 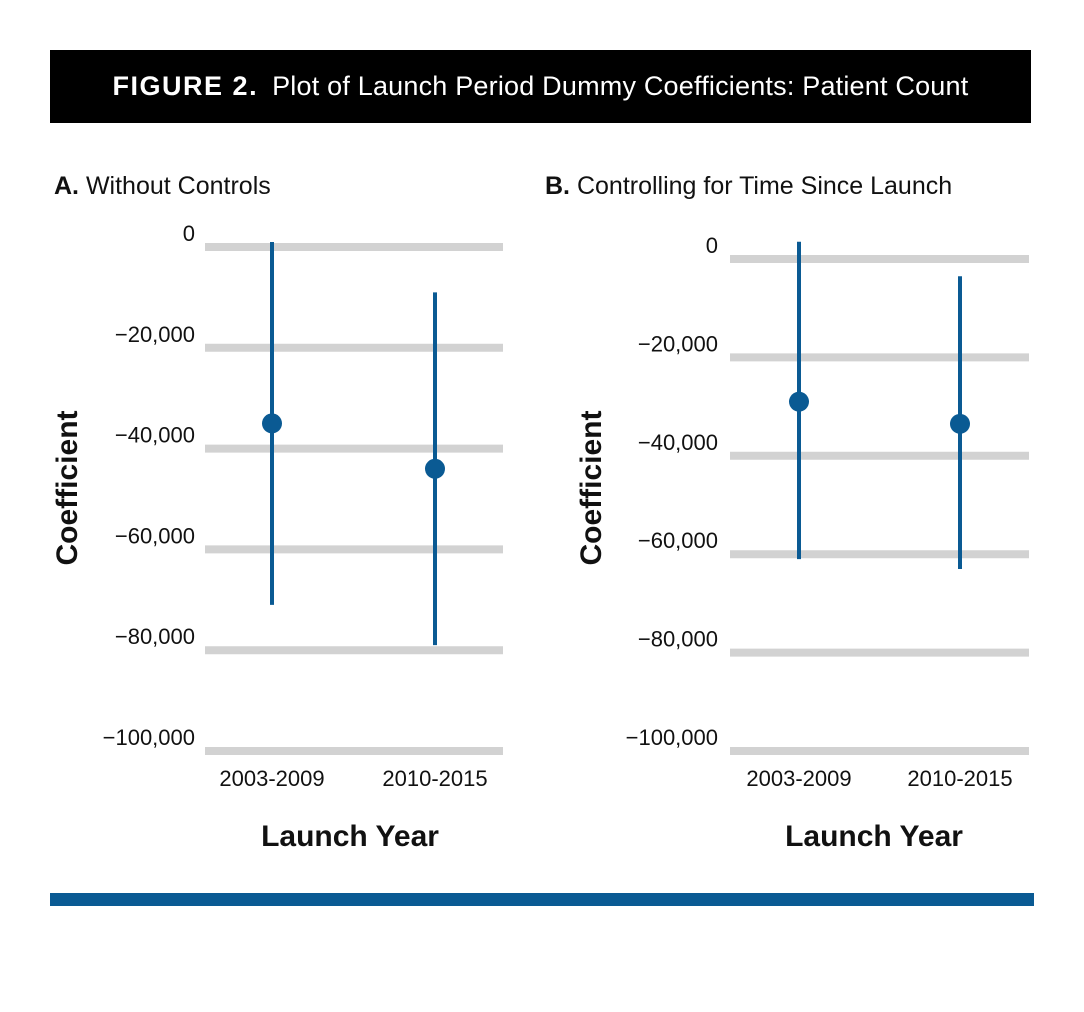 I want to click on figure-label: FIGURE 2., so click(x=185, y=86).